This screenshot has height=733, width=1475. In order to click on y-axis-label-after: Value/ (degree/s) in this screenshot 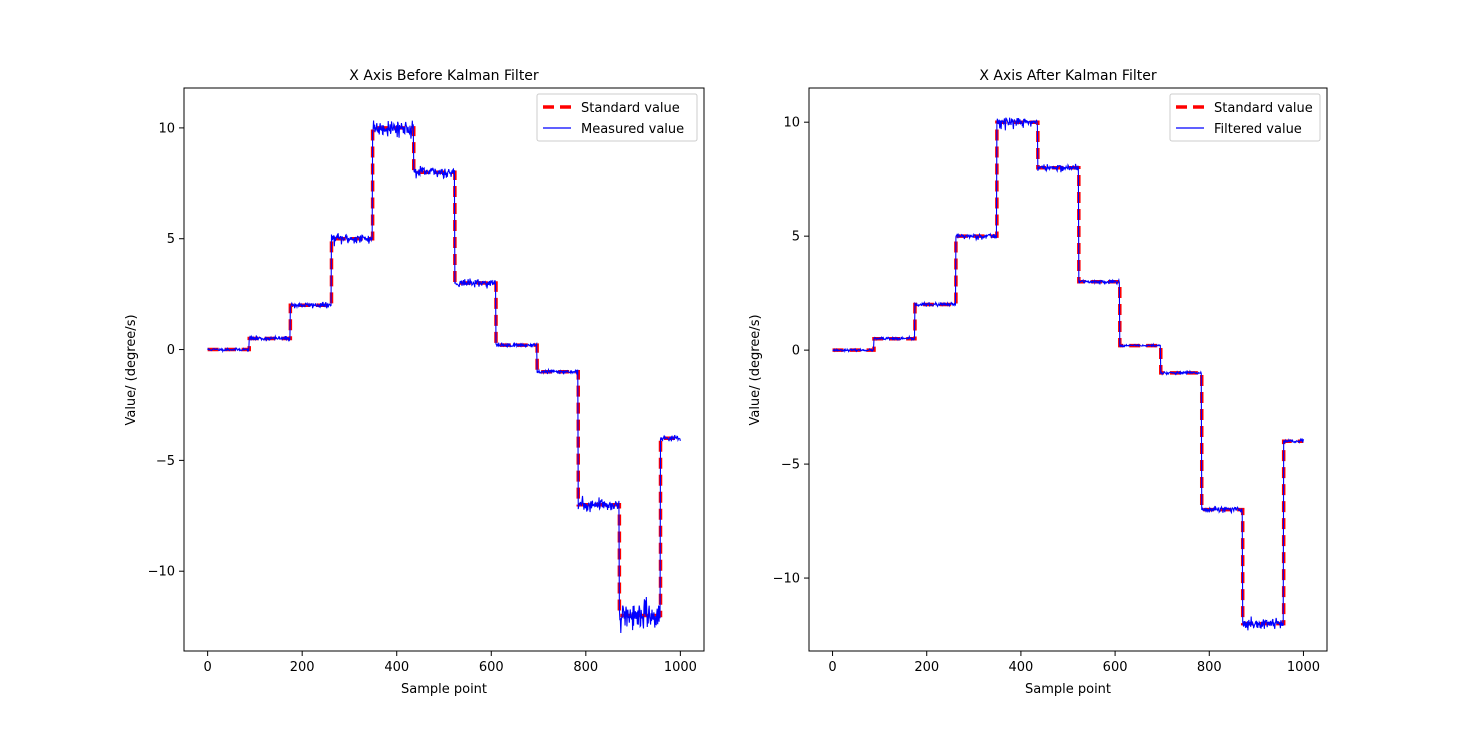, I will do `click(755, 369)`.